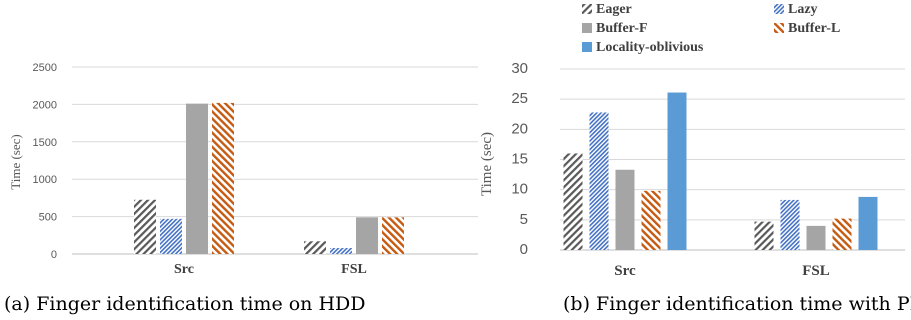  Describe the element at coordinates (622, 28) in the screenshot. I see `legend-label: Buffer-F` at that location.